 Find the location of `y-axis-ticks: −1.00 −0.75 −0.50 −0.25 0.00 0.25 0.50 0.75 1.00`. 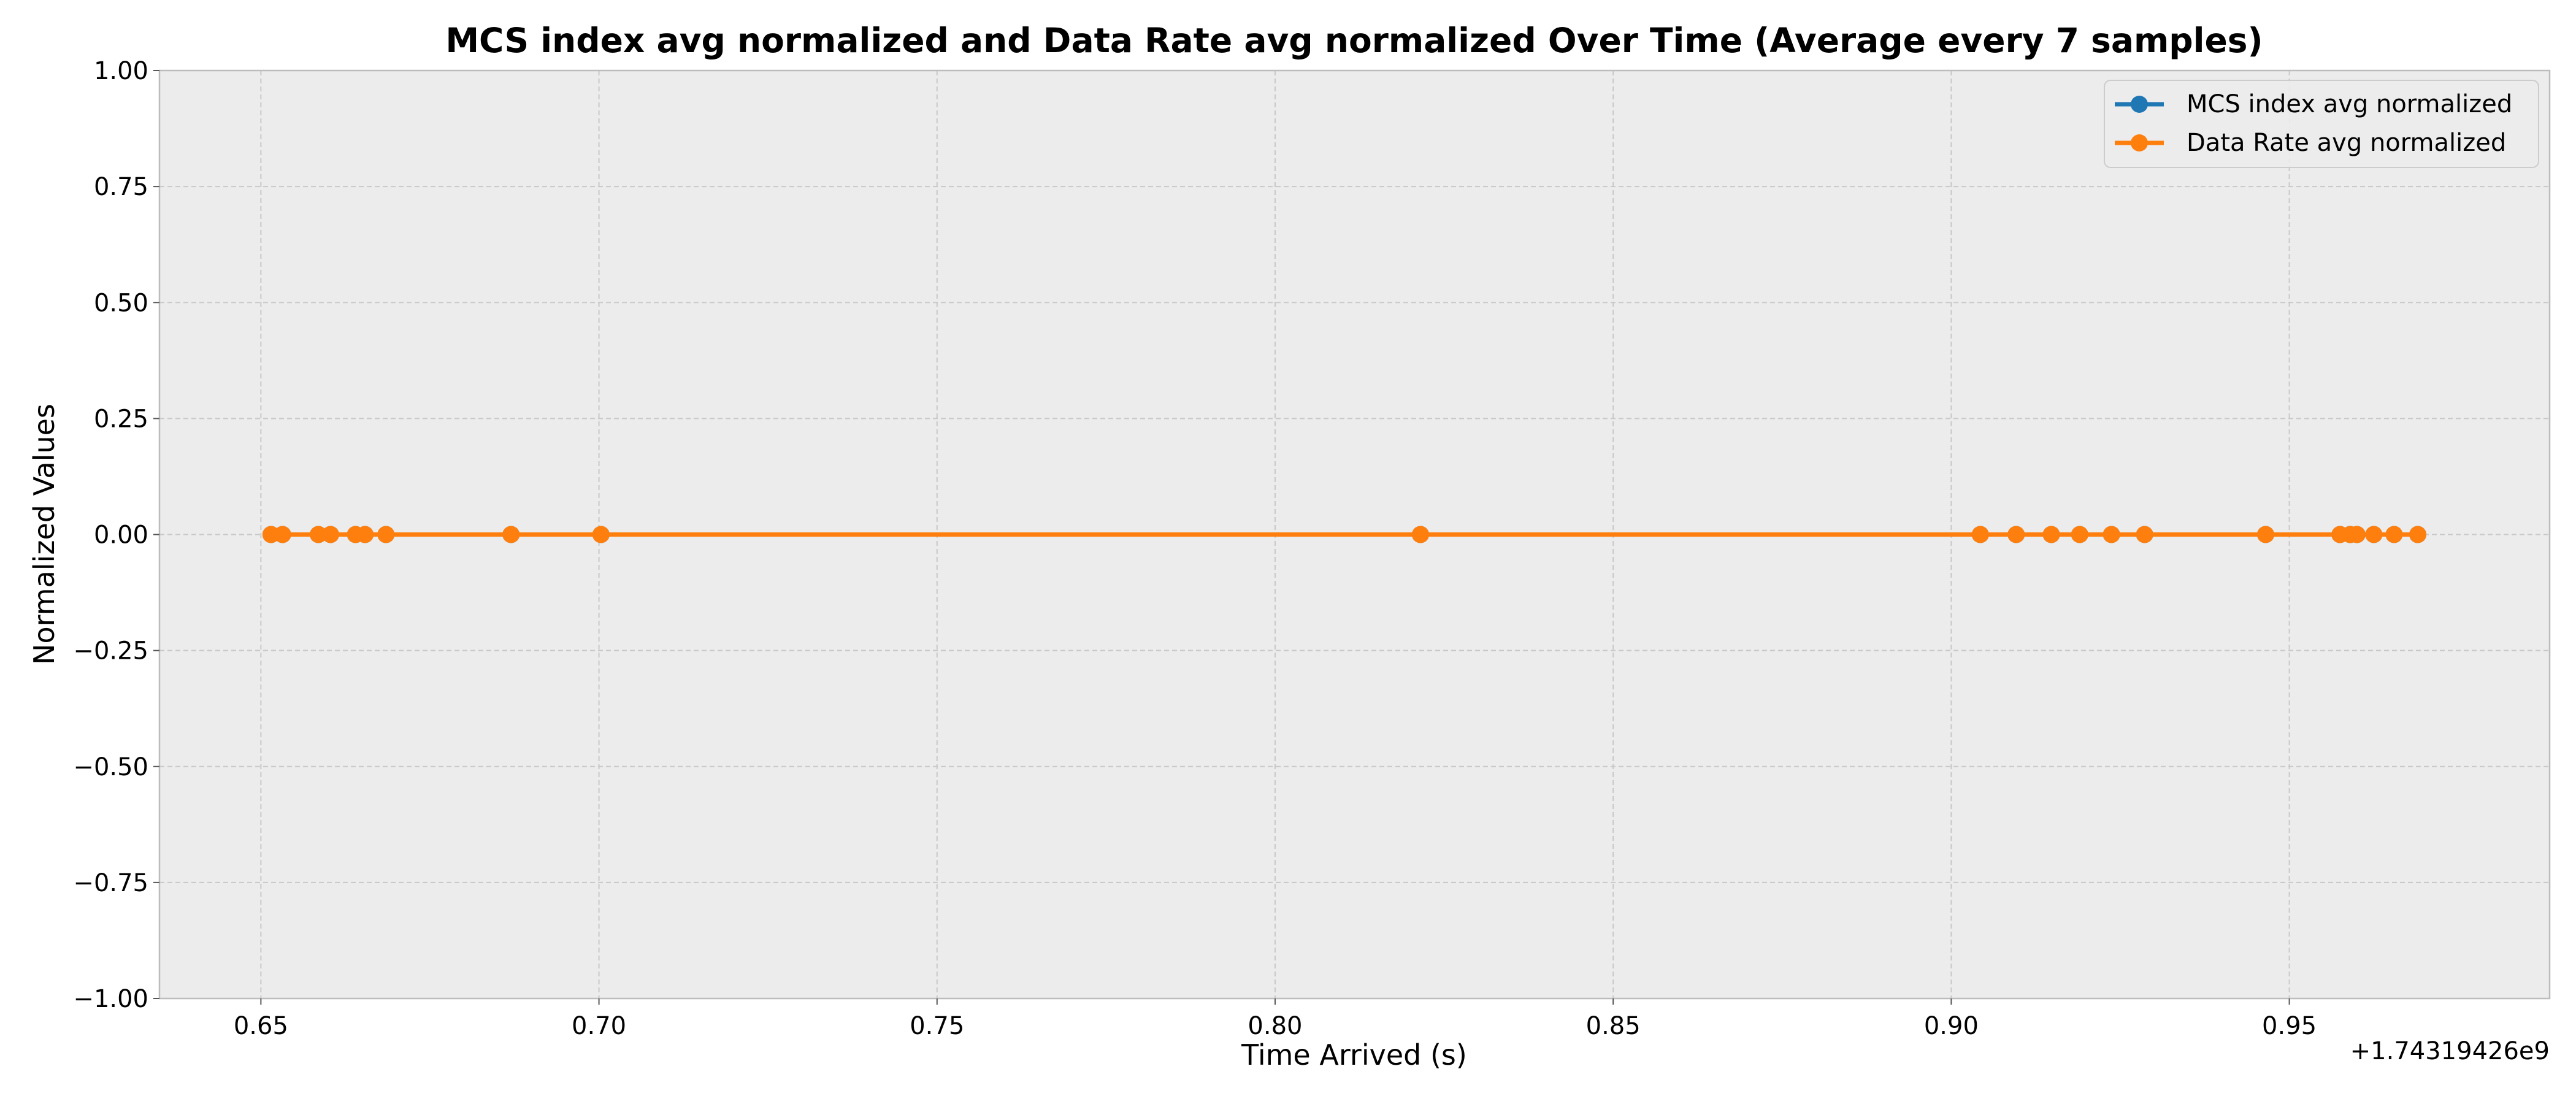

y-axis-ticks: −1.00 −0.75 −0.50 −0.25 0.00 0.25 0.50 0.75 1.00 is located at coordinates (116, 535).